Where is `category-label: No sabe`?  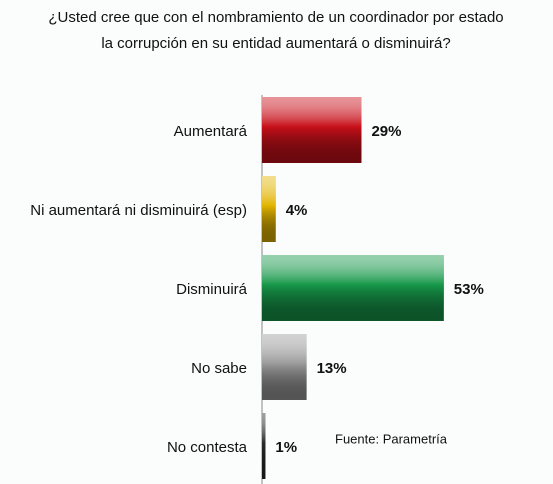
category-label: No sabe is located at coordinates (219, 368).